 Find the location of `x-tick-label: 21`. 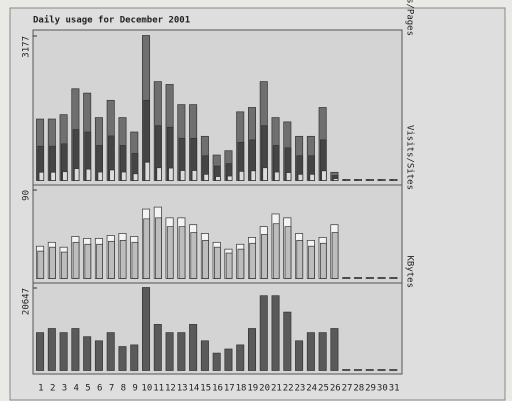

x-tick-label: 21 is located at coordinates (276, 389).